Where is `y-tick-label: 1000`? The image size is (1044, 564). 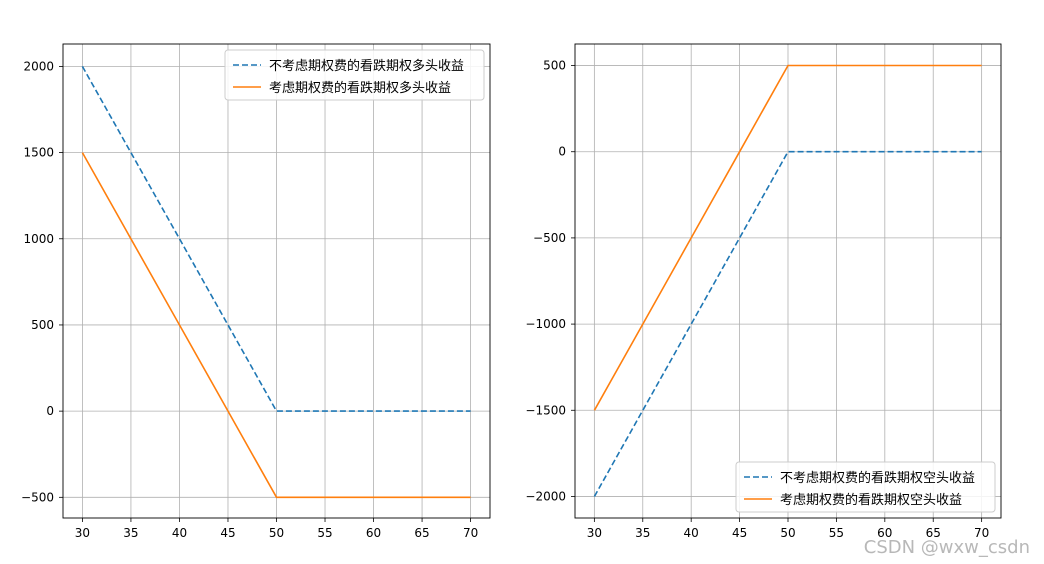 y-tick-label: 1000 is located at coordinates (38, 239).